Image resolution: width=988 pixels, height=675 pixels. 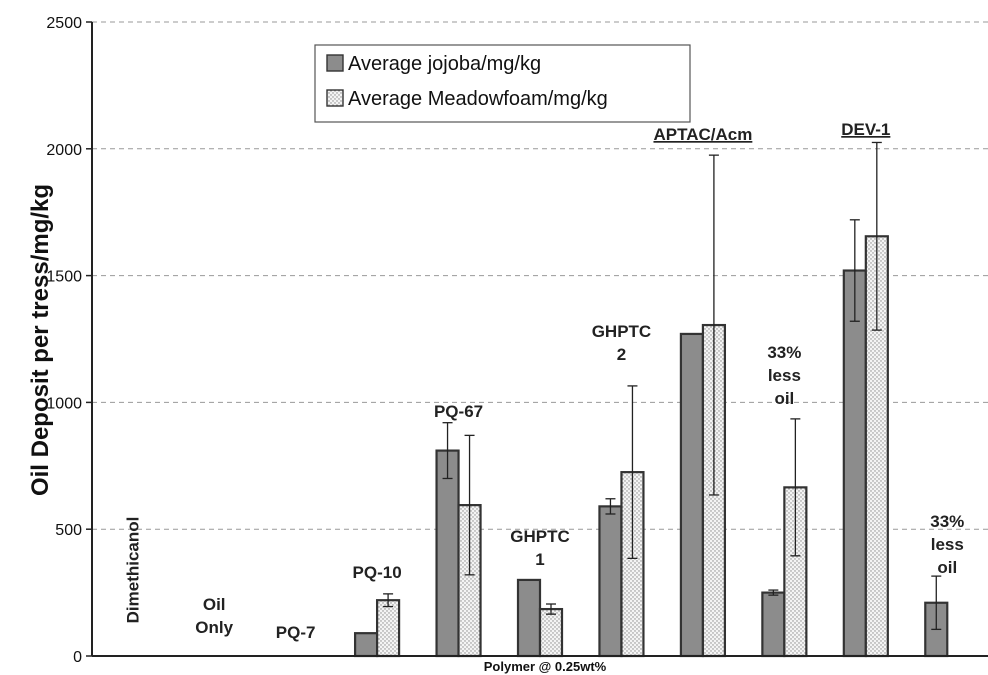 I want to click on y-tick-label: 500, so click(x=68, y=530).